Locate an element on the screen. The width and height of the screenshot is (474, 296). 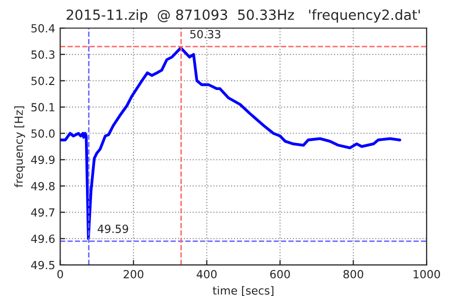
chart-title: 2015-11.zip @ 871093 50.33Hz 'frequency2.dat' is located at coordinates (243, 16).